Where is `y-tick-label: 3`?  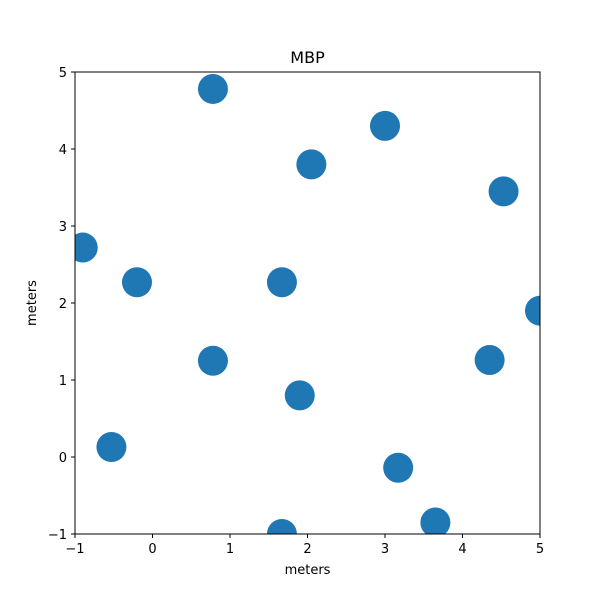 y-tick-label: 3 is located at coordinates (63, 227).